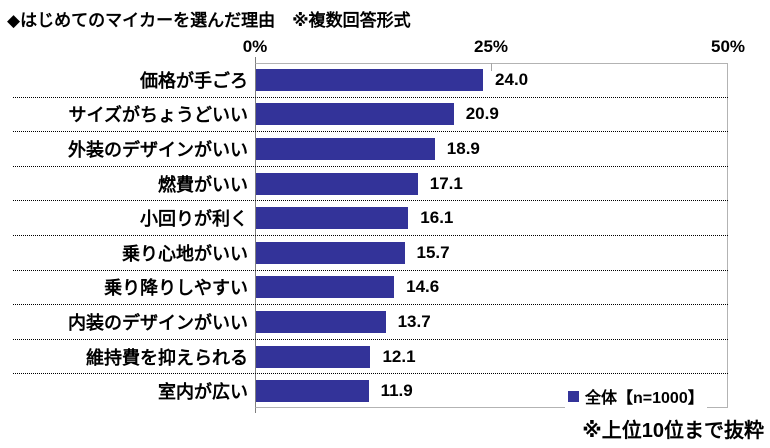 The width and height of the screenshot is (770, 448). I want to click on value-label: 13.7, so click(414, 321).